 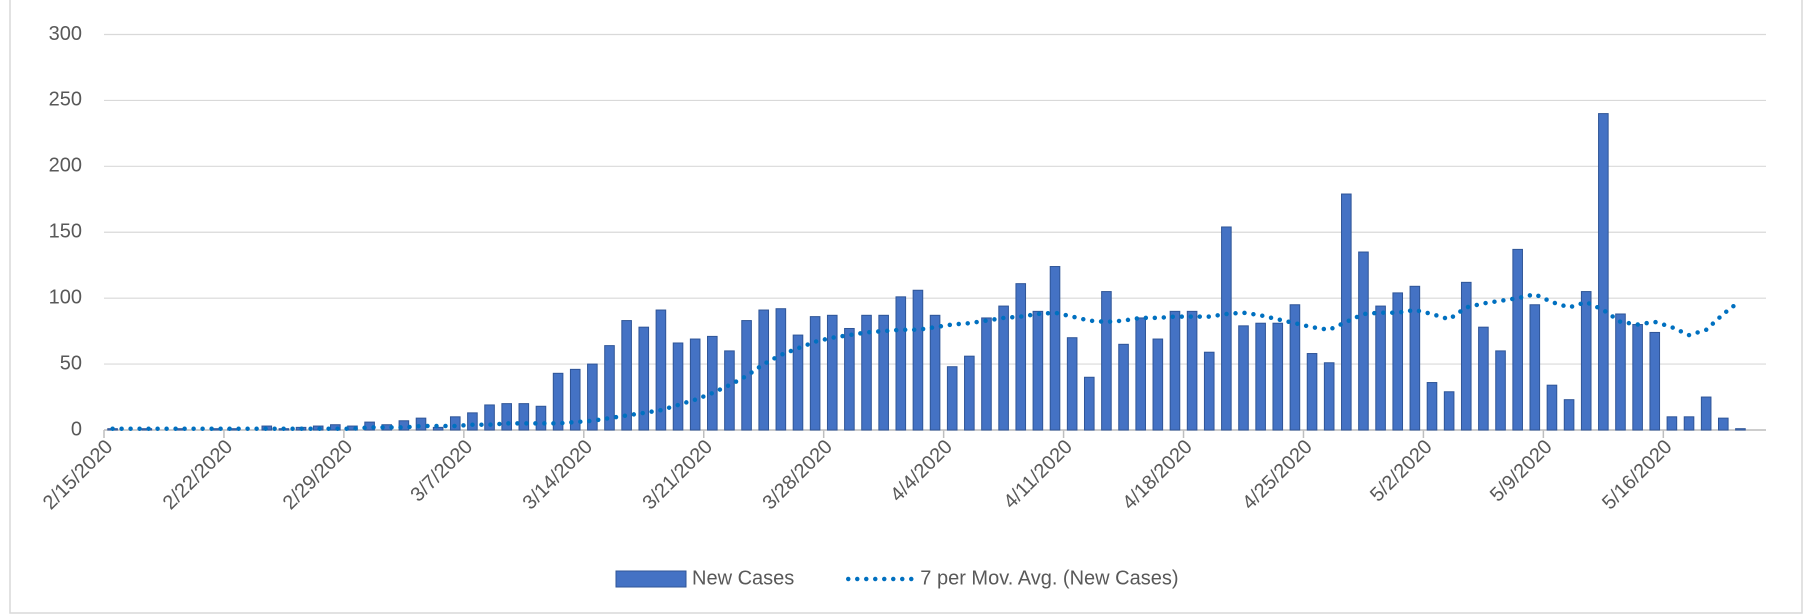 I want to click on legend-label: New Cases, so click(x=743, y=578).